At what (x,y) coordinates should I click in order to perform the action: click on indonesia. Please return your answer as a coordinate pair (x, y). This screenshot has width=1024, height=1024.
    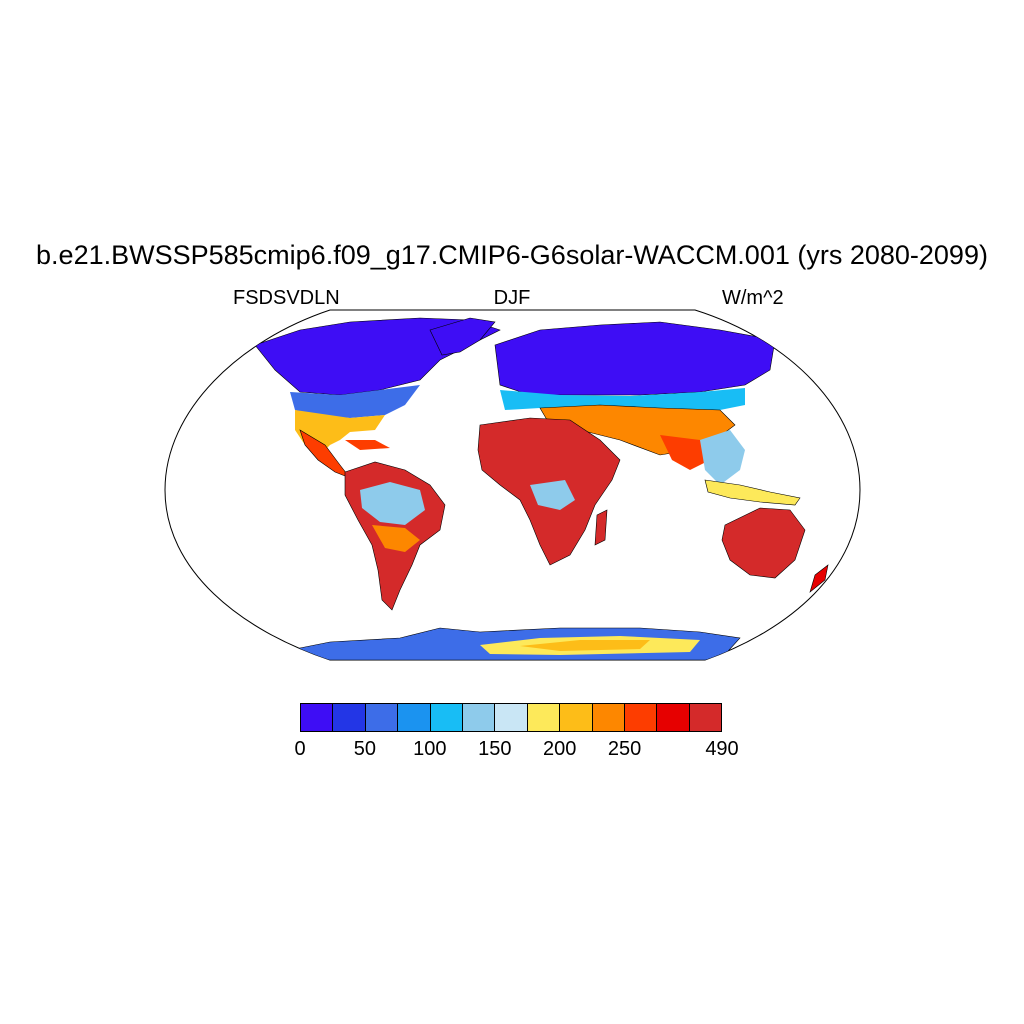
    Looking at the image, I should click on (752, 492).